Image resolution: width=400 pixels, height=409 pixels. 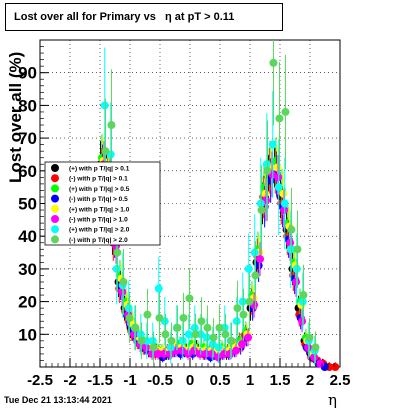 I want to click on x-tick-label: -1, so click(x=129, y=380).